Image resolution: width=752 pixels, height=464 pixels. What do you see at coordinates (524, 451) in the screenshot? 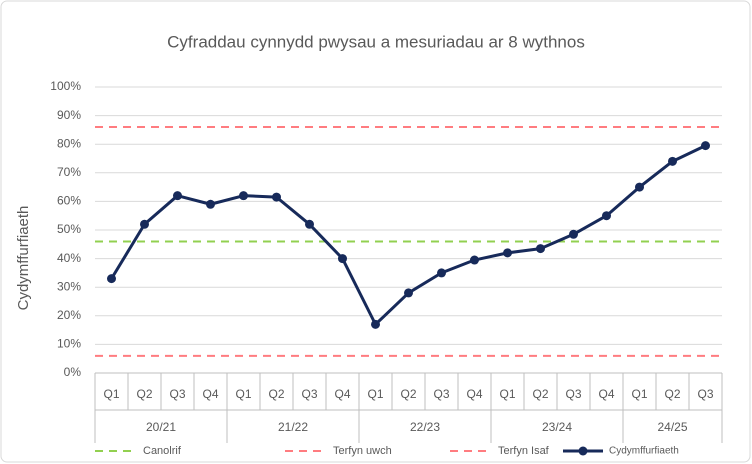
I see `legend-label: Terfyn Isaf` at bounding box center [524, 451].